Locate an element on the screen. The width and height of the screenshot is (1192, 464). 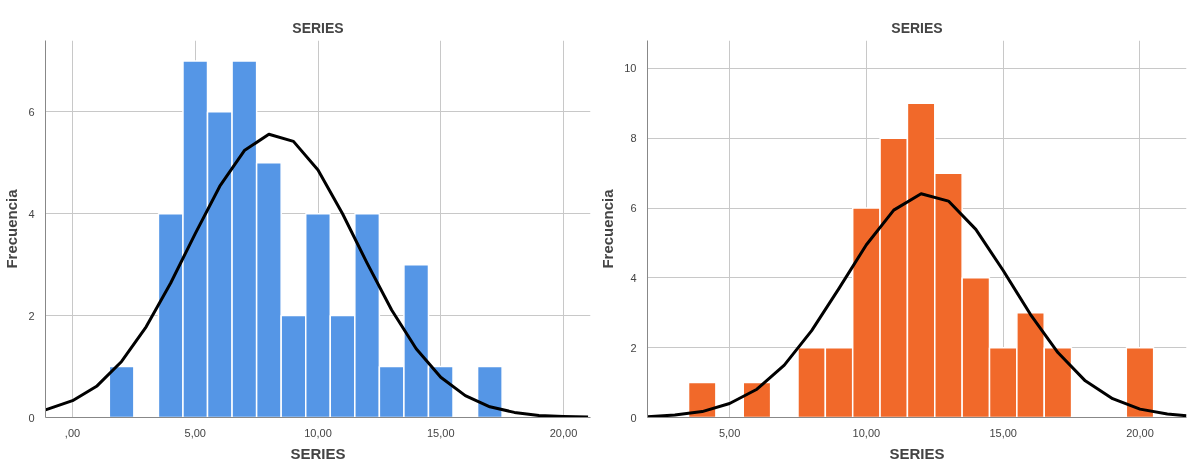
y-tick-label: 10 is located at coordinates (630, 68).